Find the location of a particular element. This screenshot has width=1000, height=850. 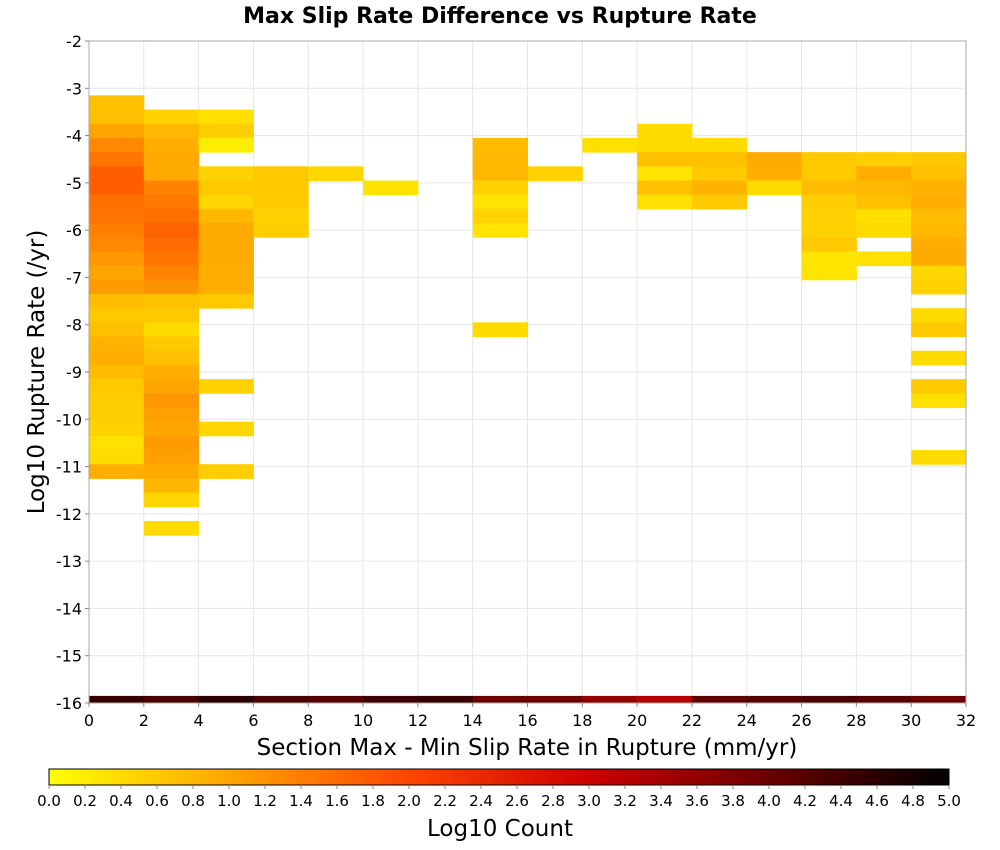

y-tick-label: -11 is located at coordinates (69, 467).